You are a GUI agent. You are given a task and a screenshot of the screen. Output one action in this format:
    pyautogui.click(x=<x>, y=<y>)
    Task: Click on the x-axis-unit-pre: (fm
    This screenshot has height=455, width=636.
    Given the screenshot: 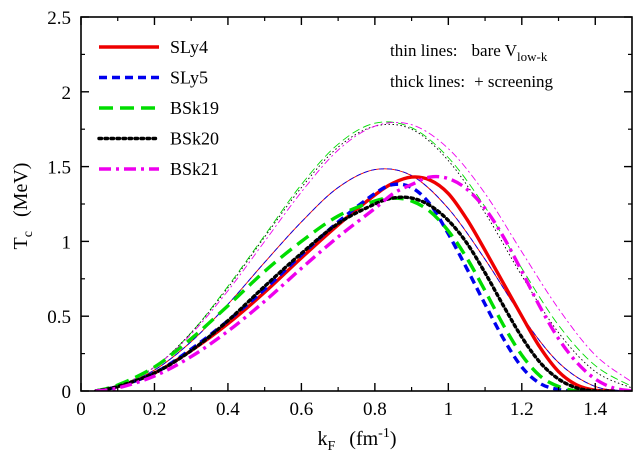 What is the action you would take?
    pyautogui.click(x=363, y=439)
    